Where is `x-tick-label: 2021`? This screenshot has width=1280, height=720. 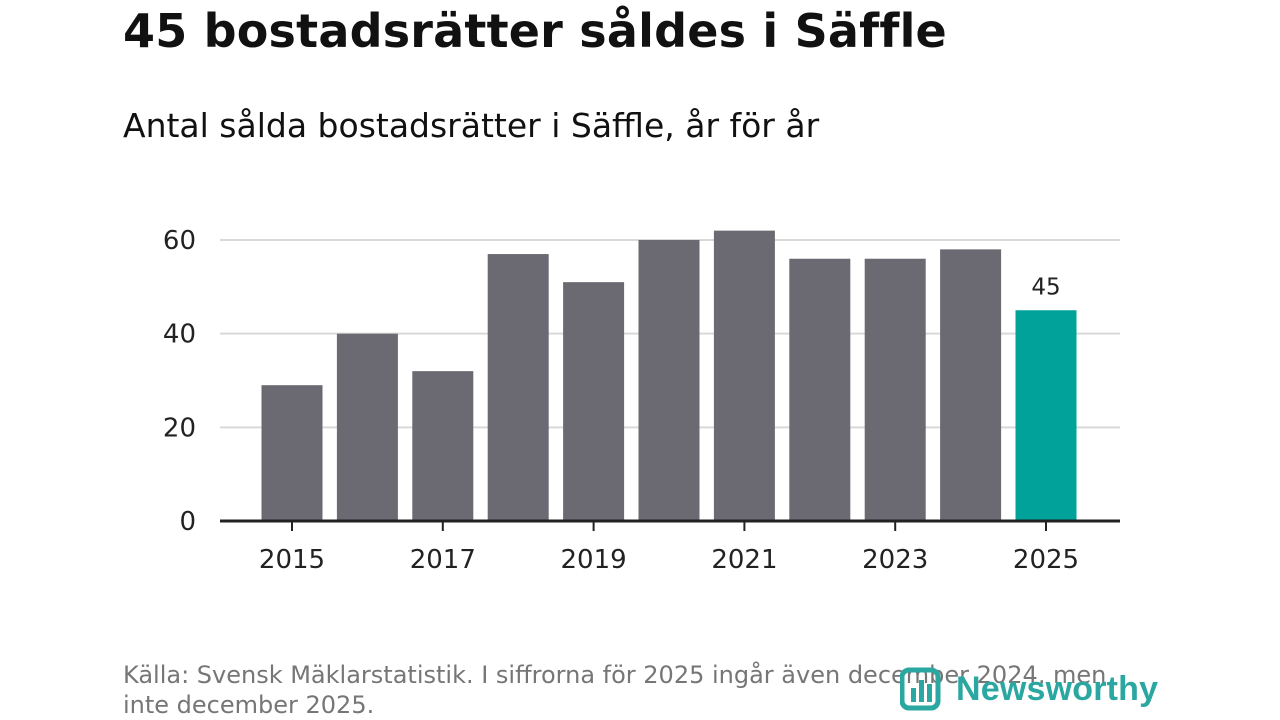
x-tick-label: 2021 is located at coordinates (744, 560).